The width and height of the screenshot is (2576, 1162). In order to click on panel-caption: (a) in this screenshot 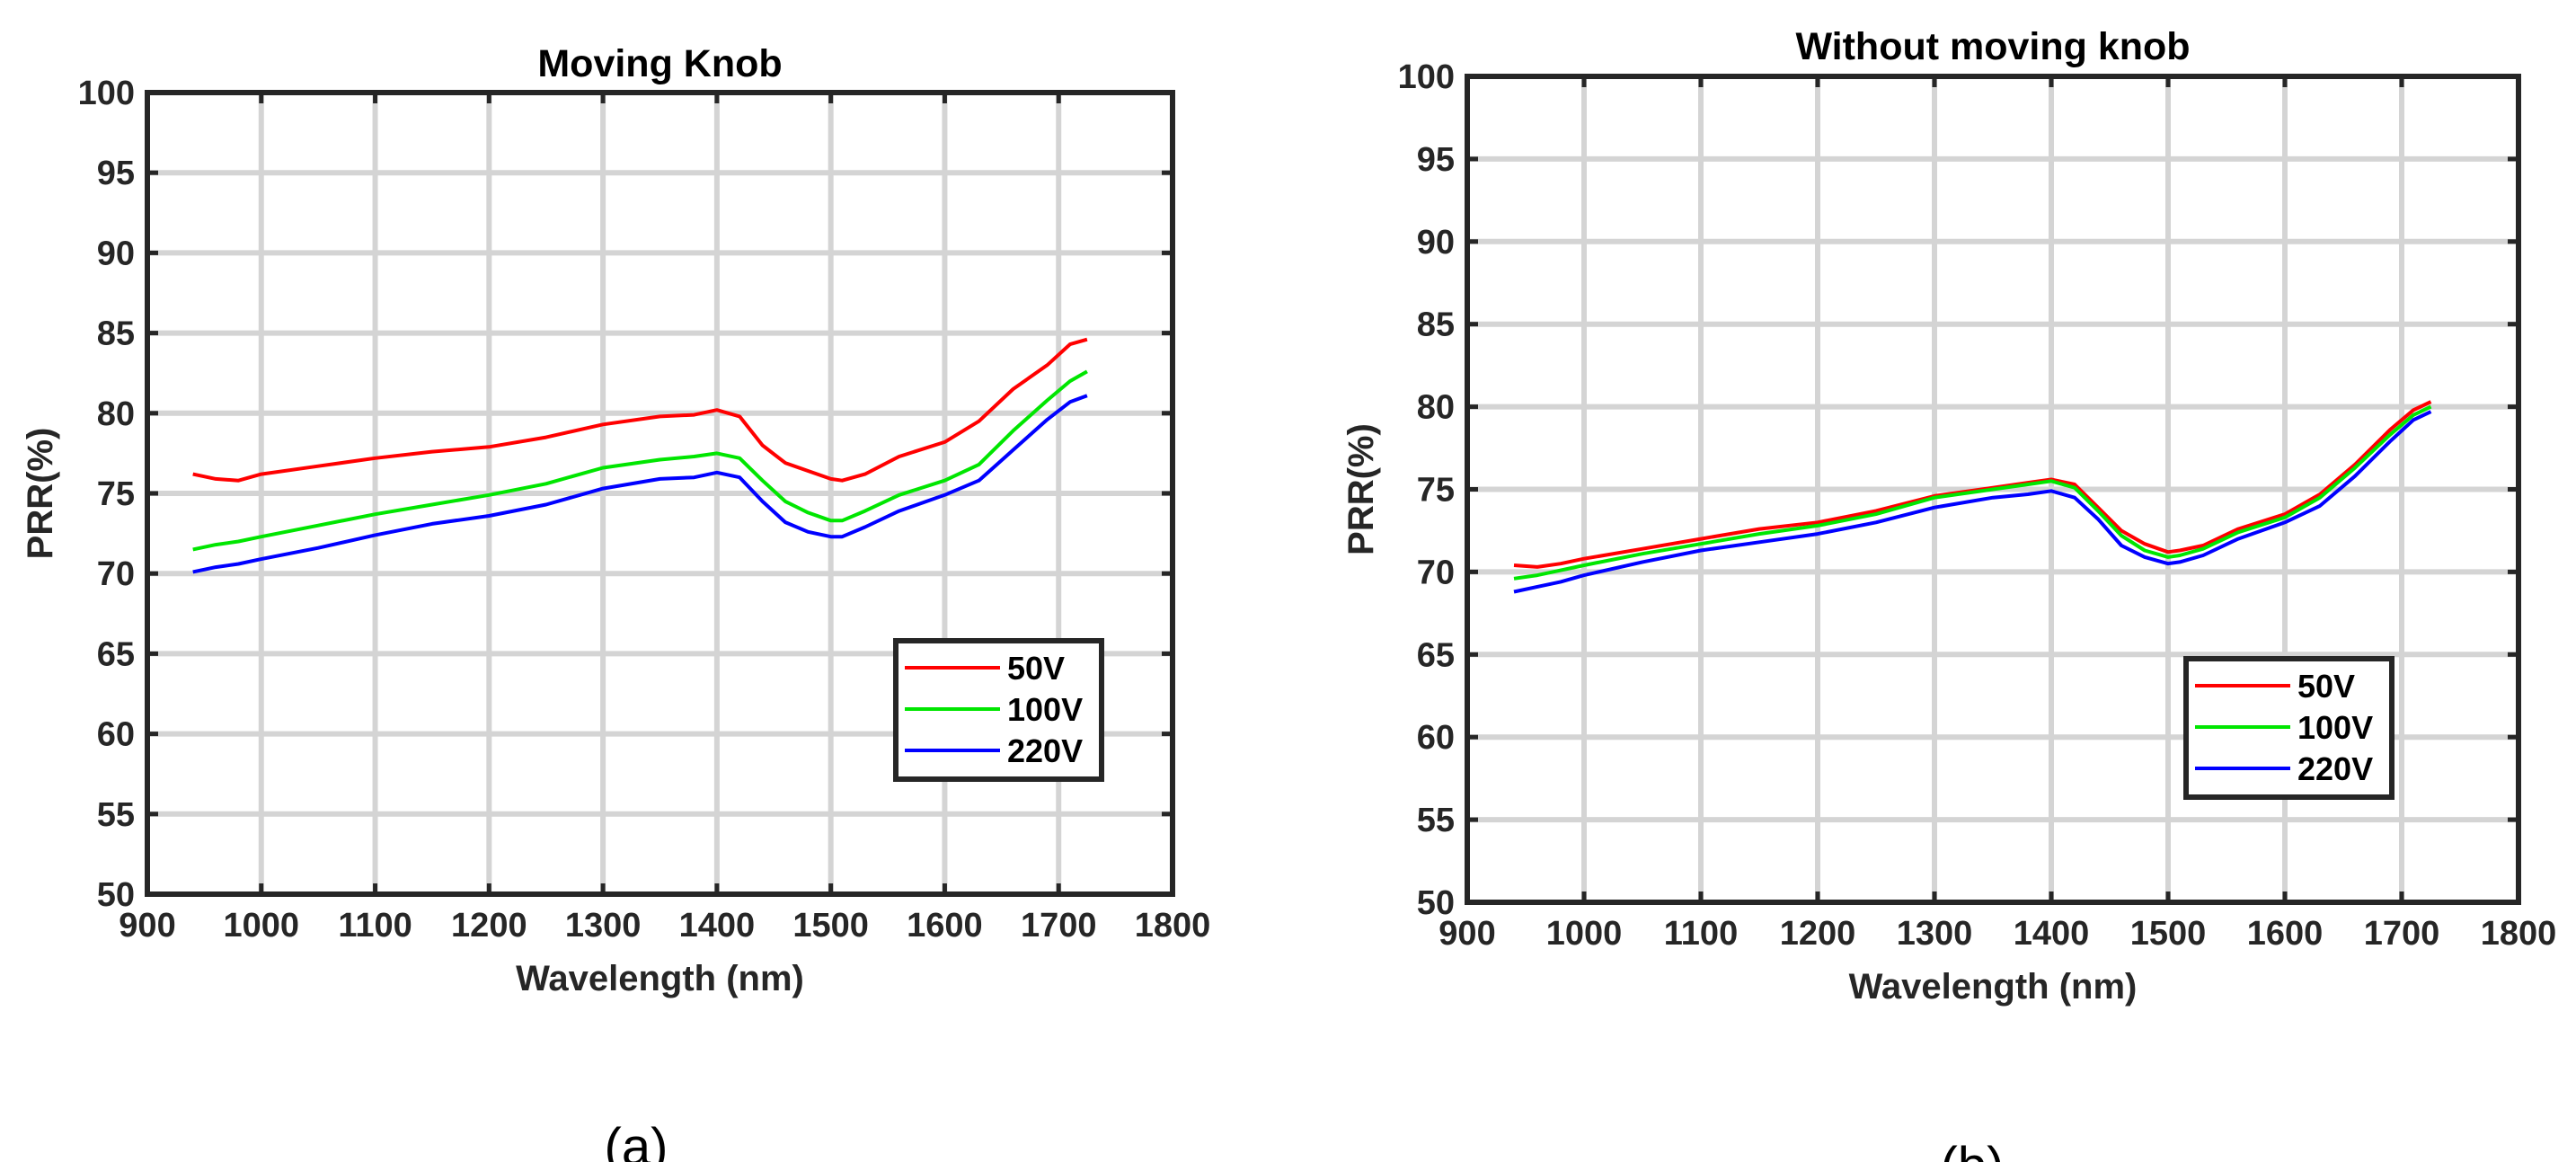, I will do `click(636, 1140)`.